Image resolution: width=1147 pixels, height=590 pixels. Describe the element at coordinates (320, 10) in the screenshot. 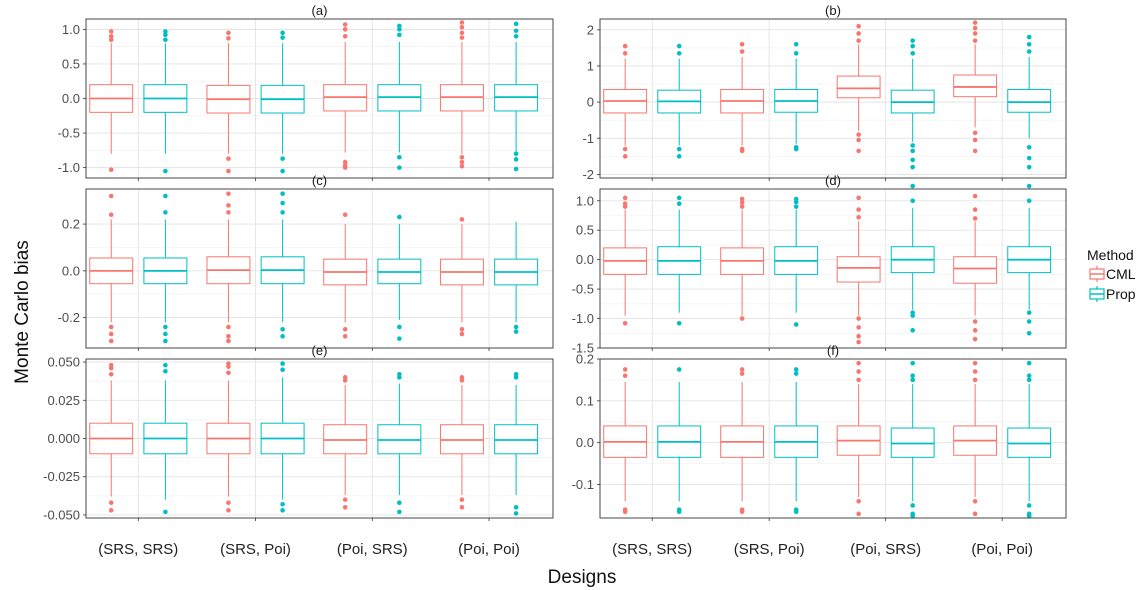

I see `panel-title: (a)` at that location.